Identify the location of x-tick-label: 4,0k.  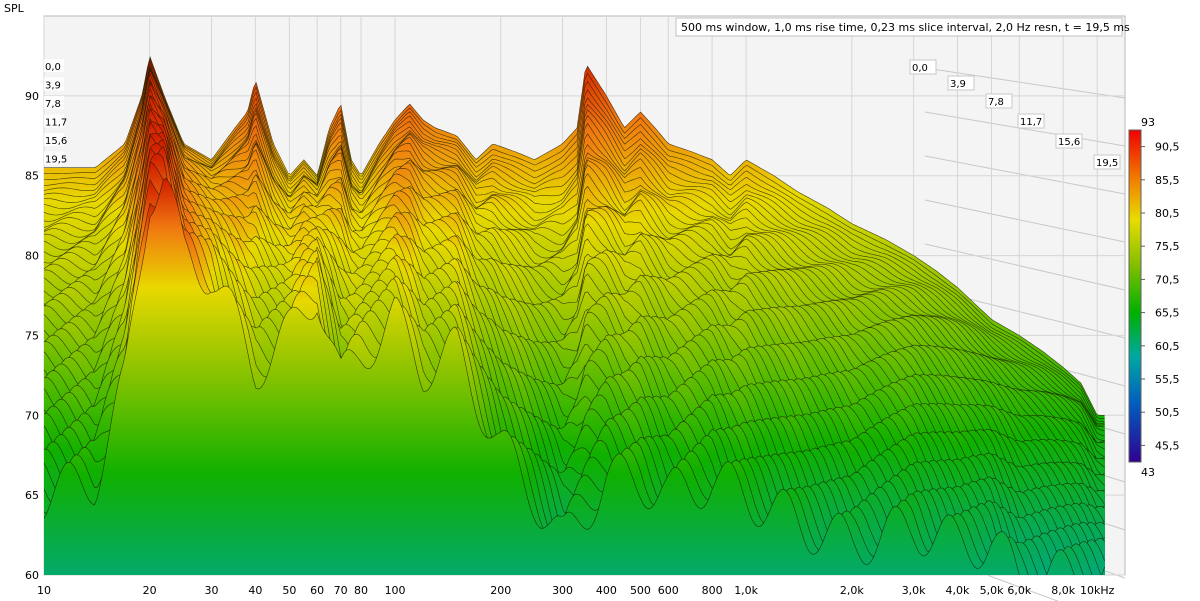
(958, 590).